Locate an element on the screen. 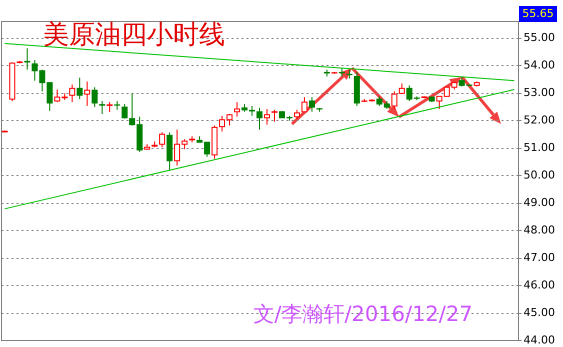 The image size is (563, 347). chart-title: 美原油四小时线 is located at coordinates (134, 35).